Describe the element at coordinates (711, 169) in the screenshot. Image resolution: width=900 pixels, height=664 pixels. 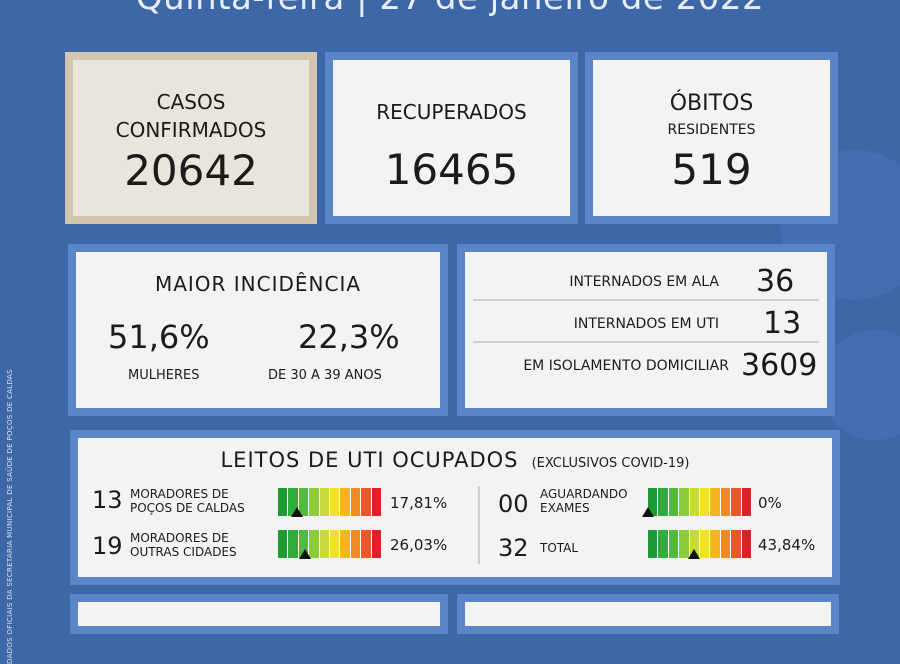
I see `deaths-value: 519` at that location.